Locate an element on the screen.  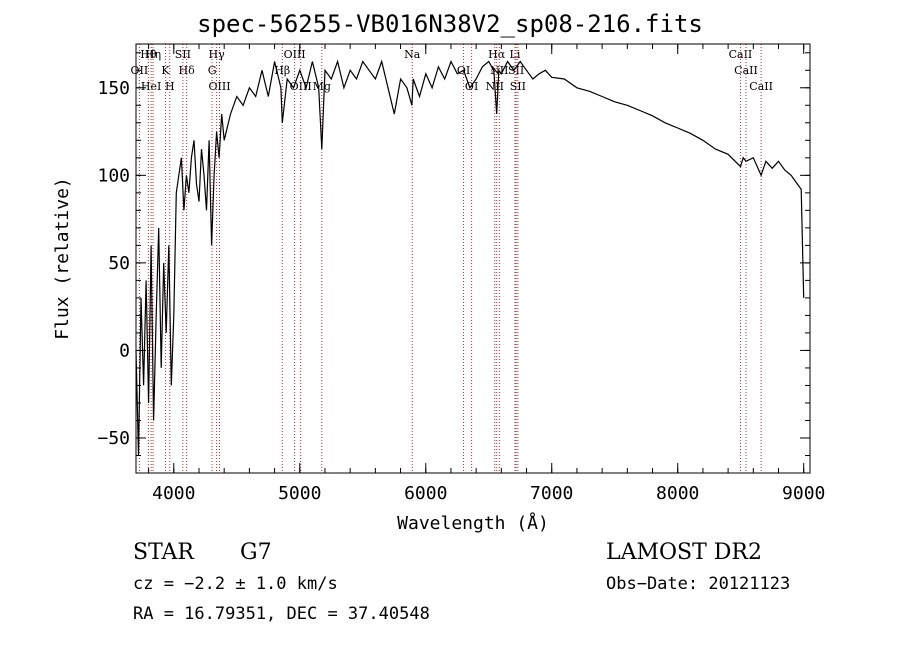
y-tick-label: 0 is located at coordinates (124, 350).